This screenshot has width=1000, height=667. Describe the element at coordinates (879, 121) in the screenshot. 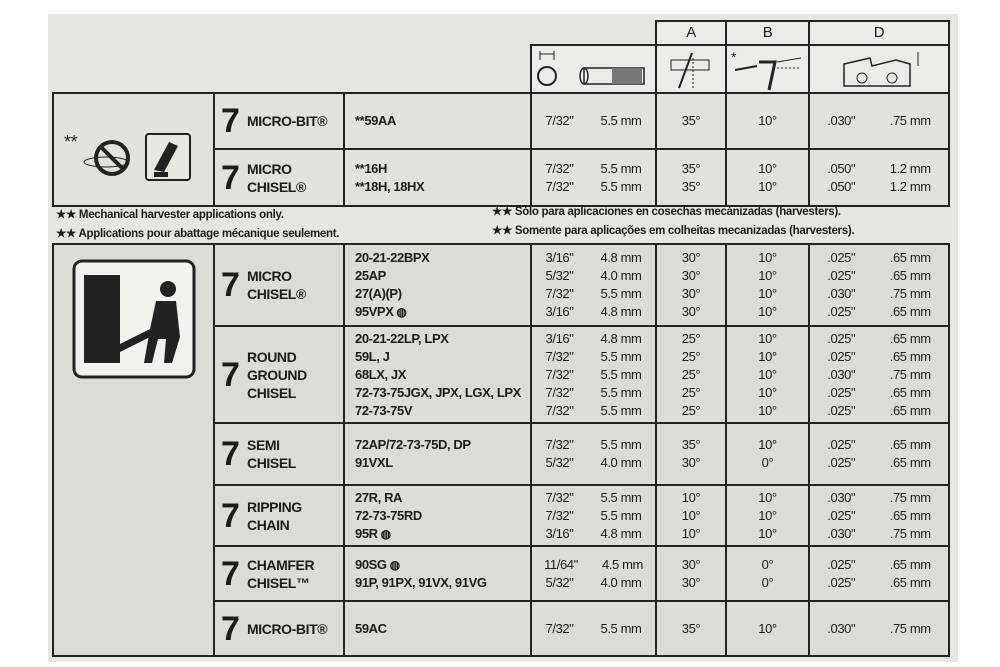

I see `depth-gauge-cell: .030" .75 mm` at that location.